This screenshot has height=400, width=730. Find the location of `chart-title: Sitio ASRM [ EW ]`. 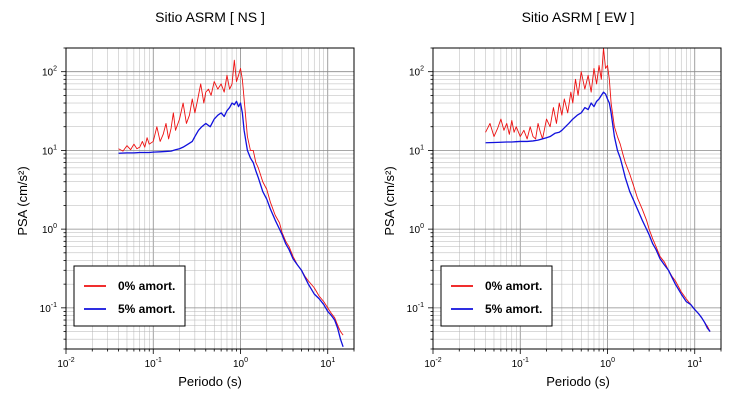

chart-title: Sitio ASRM [ EW ] is located at coordinates (578, 17).